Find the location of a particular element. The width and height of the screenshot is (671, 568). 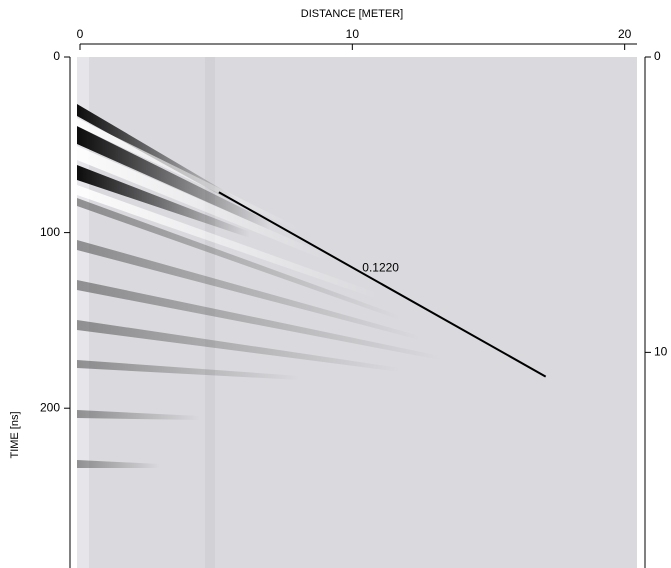

y2-tick-label: 0 is located at coordinates (657, 56).